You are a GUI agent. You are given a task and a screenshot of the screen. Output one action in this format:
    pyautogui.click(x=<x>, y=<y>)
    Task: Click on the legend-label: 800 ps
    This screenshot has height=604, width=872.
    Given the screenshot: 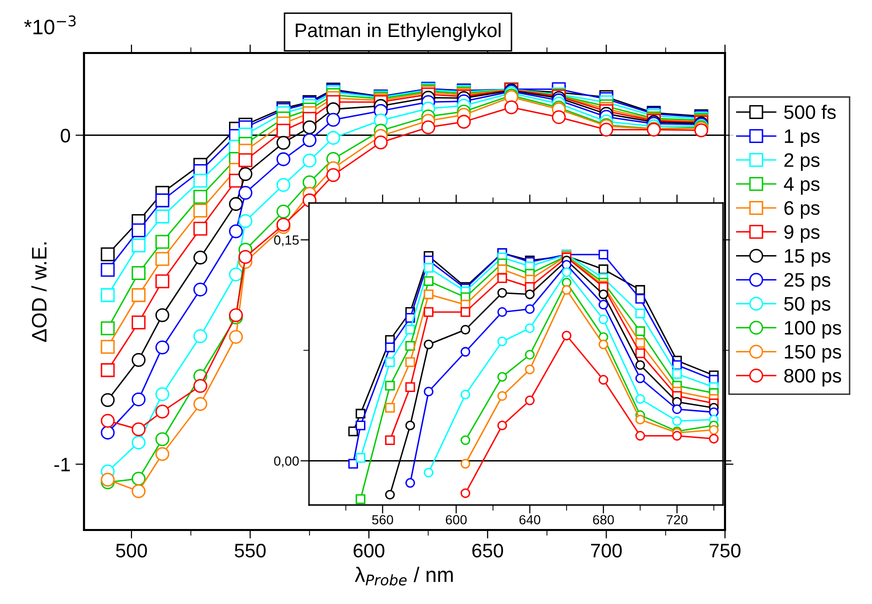 What is the action you would take?
    pyautogui.click(x=813, y=377)
    